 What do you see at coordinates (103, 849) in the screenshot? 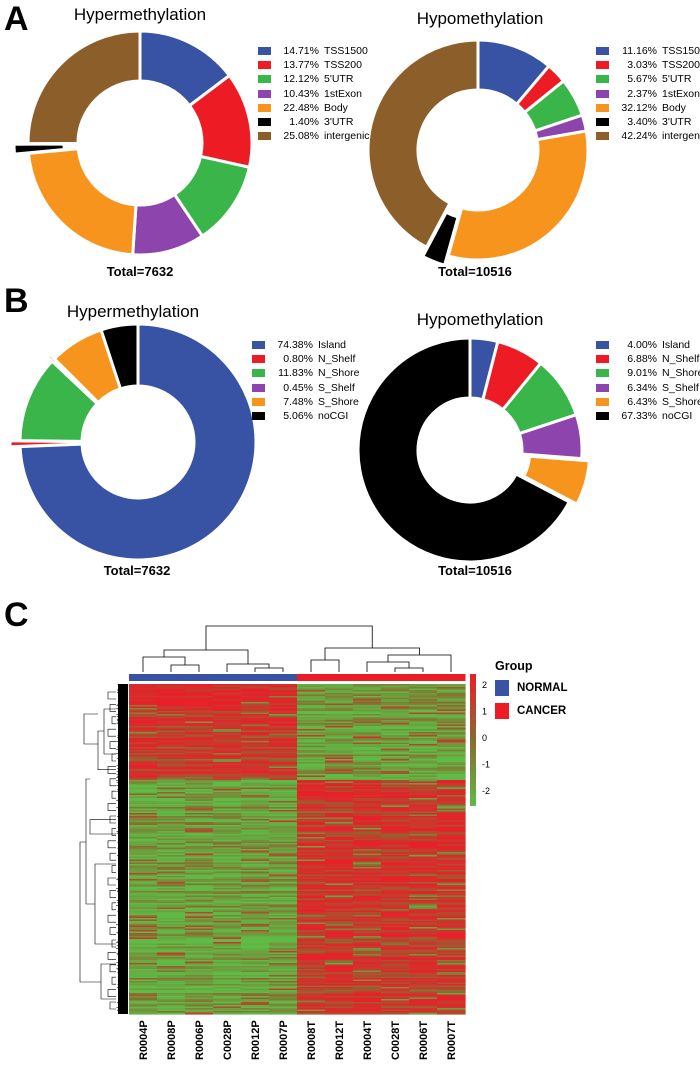
I see `row-dendrogram` at bounding box center [103, 849].